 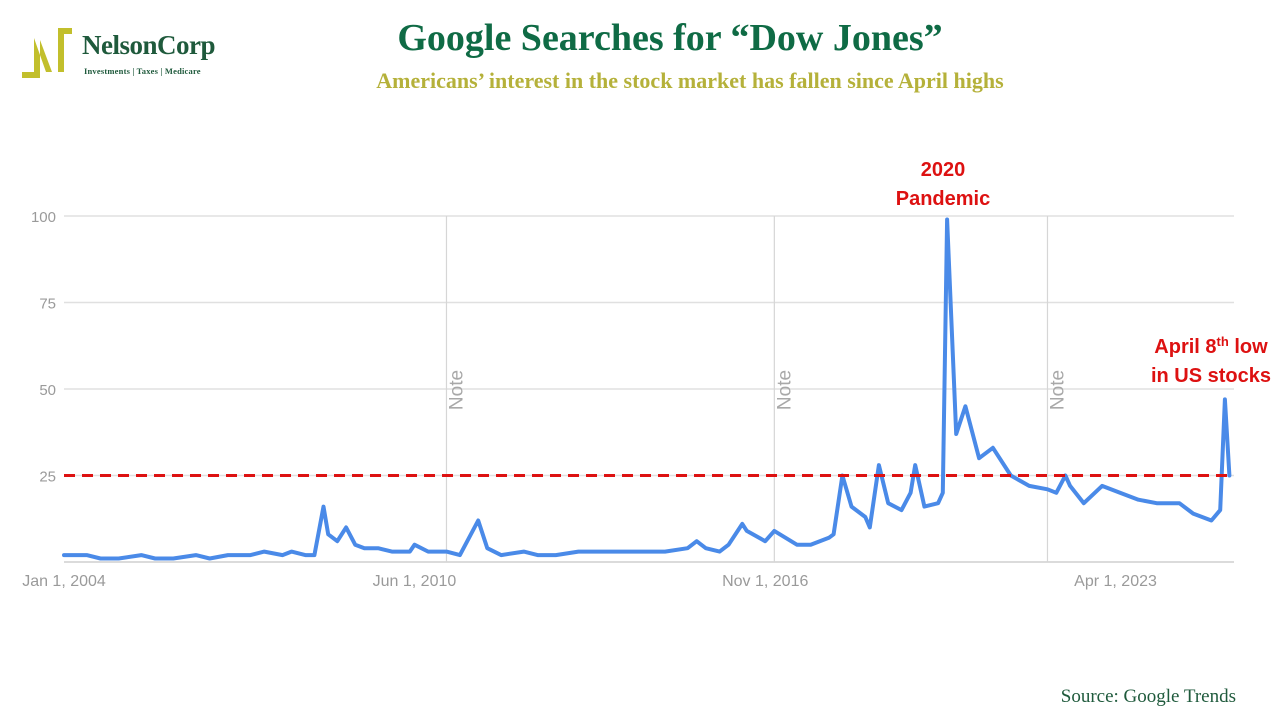 I want to click on y-tick-label: 100, so click(x=43, y=217).